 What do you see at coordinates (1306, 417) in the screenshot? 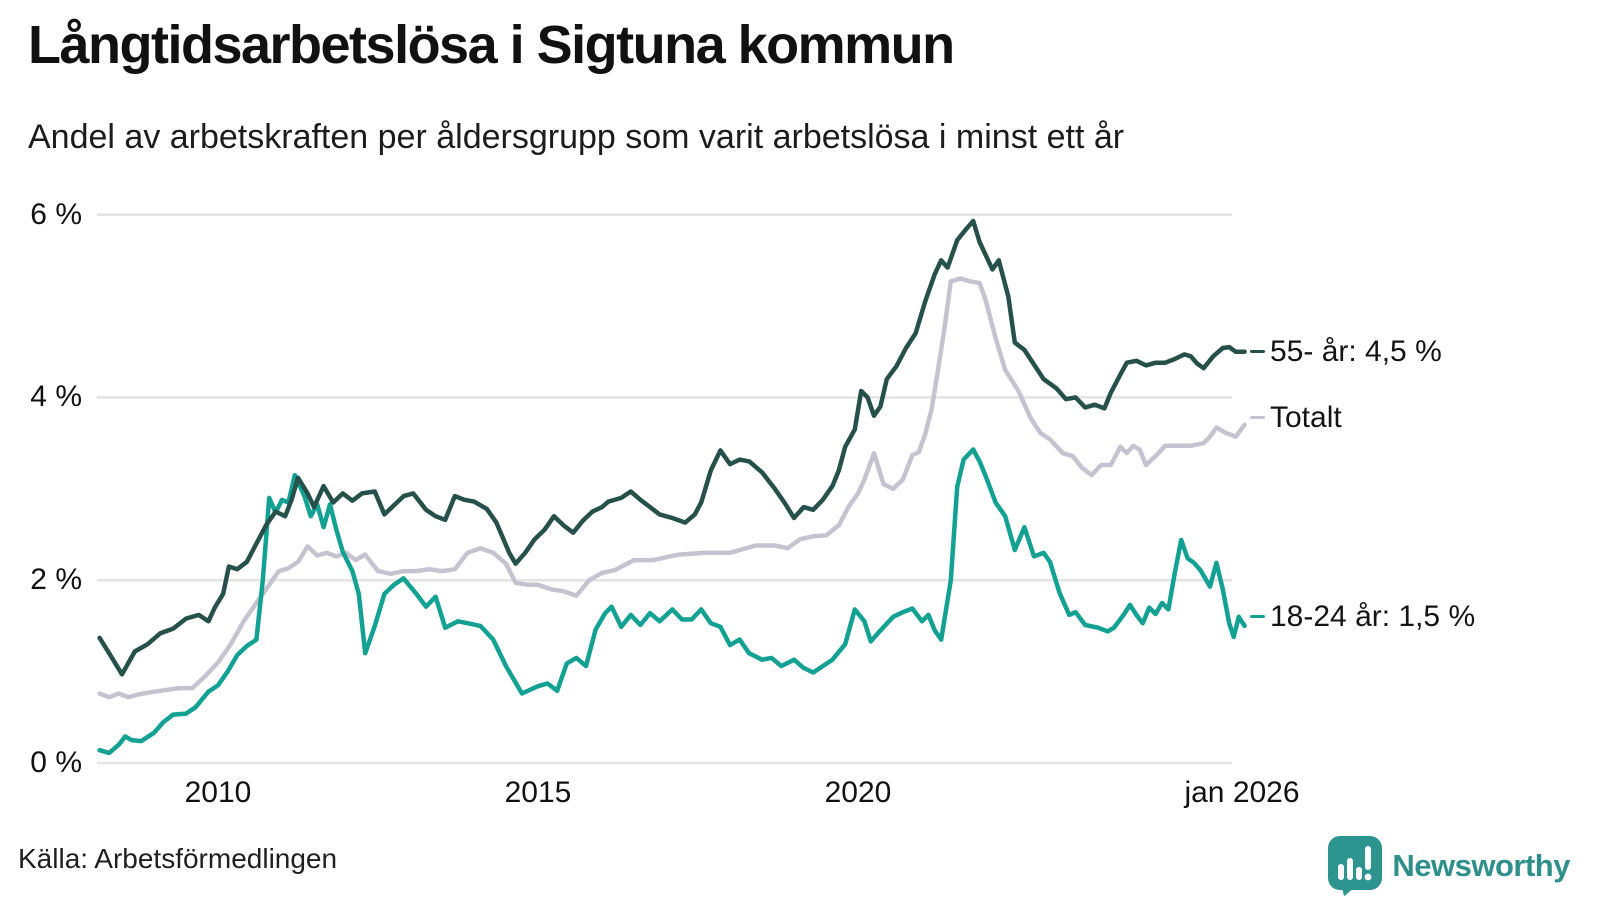
I see `series-label-text: Totalt` at bounding box center [1306, 417].